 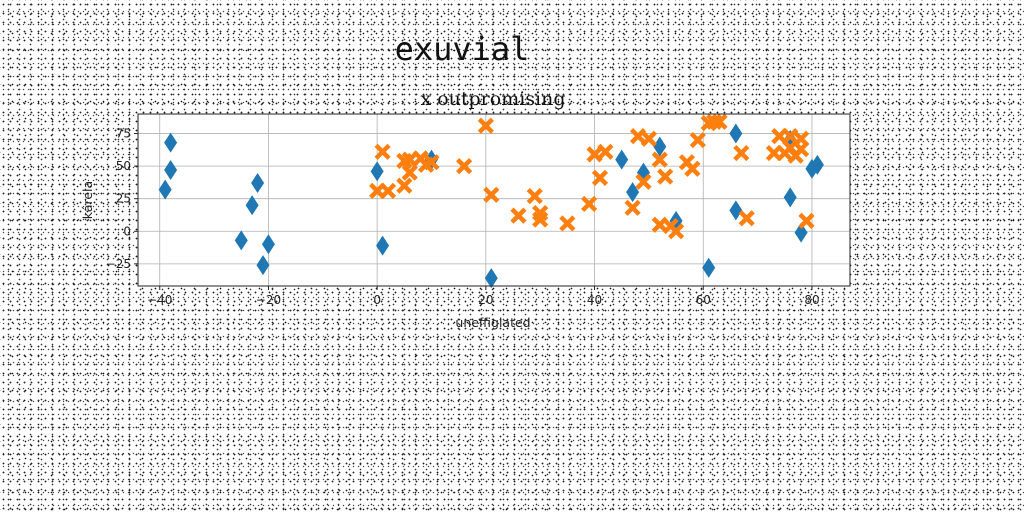 What do you see at coordinates (118, 264) in the screenshot?
I see `y-tick-label: −25` at bounding box center [118, 264].